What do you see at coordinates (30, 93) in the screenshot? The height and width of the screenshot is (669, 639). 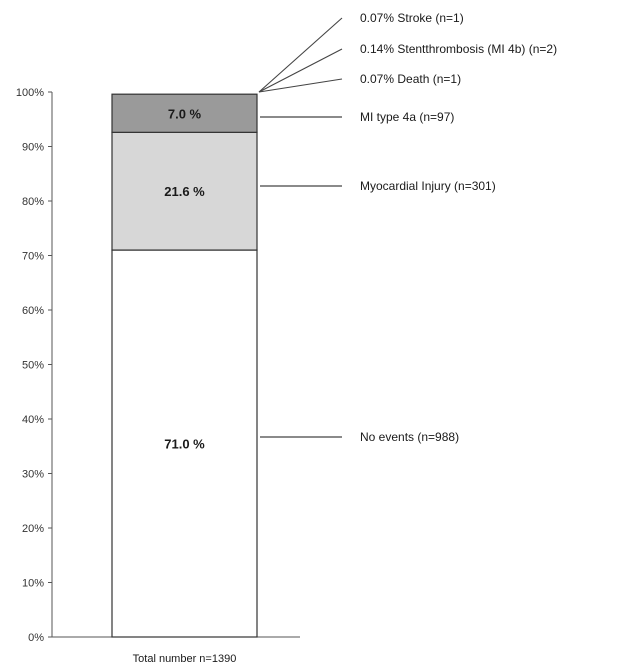 I see `y-tick-label: 100%` at bounding box center [30, 93].